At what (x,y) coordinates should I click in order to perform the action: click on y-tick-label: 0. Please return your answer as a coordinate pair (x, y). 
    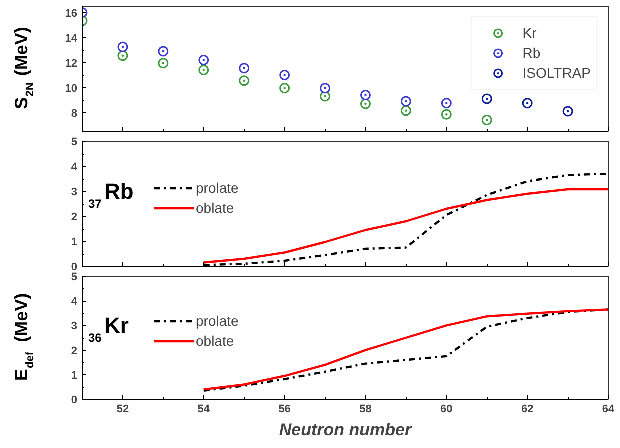
    Looking at the image, I should click on (74, 400).